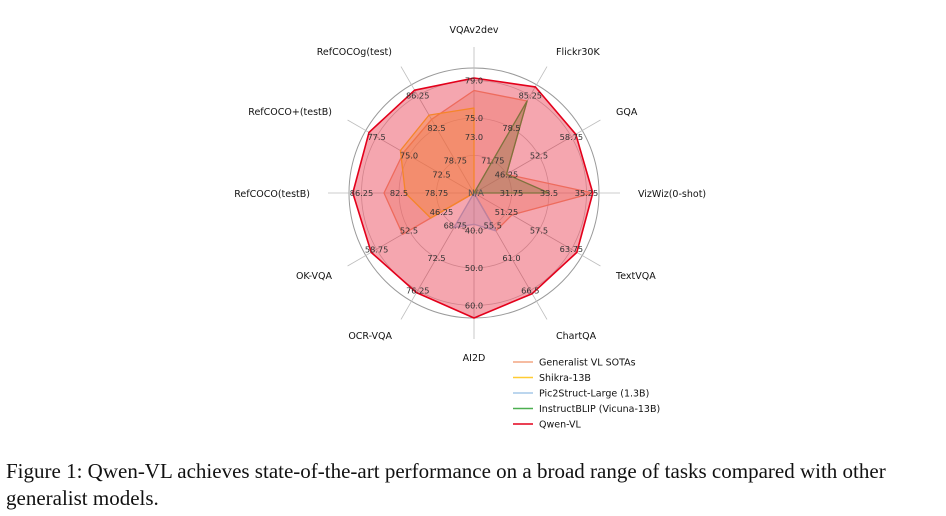 The image size is (946, 516). What do you see at coordinates (473, 30) in the screenshot?
I see `axis-label: VQAv2dev` at bounding box center [473, 30].